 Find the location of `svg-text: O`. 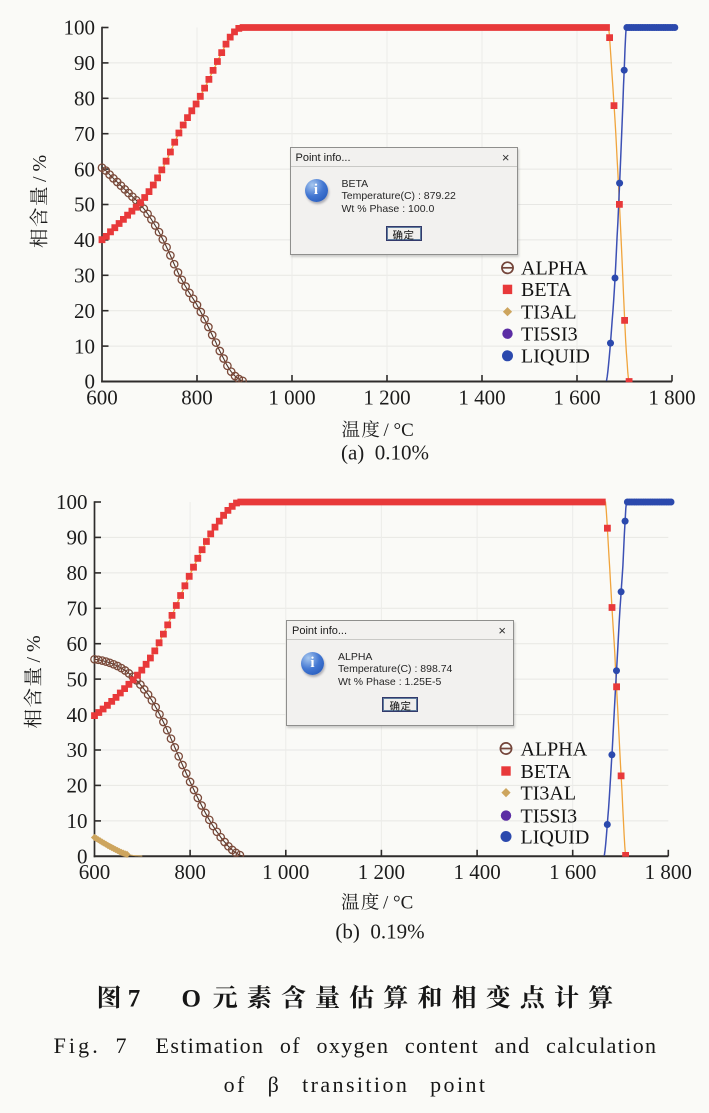

svg-text: O is located at coordinates (191, 998).